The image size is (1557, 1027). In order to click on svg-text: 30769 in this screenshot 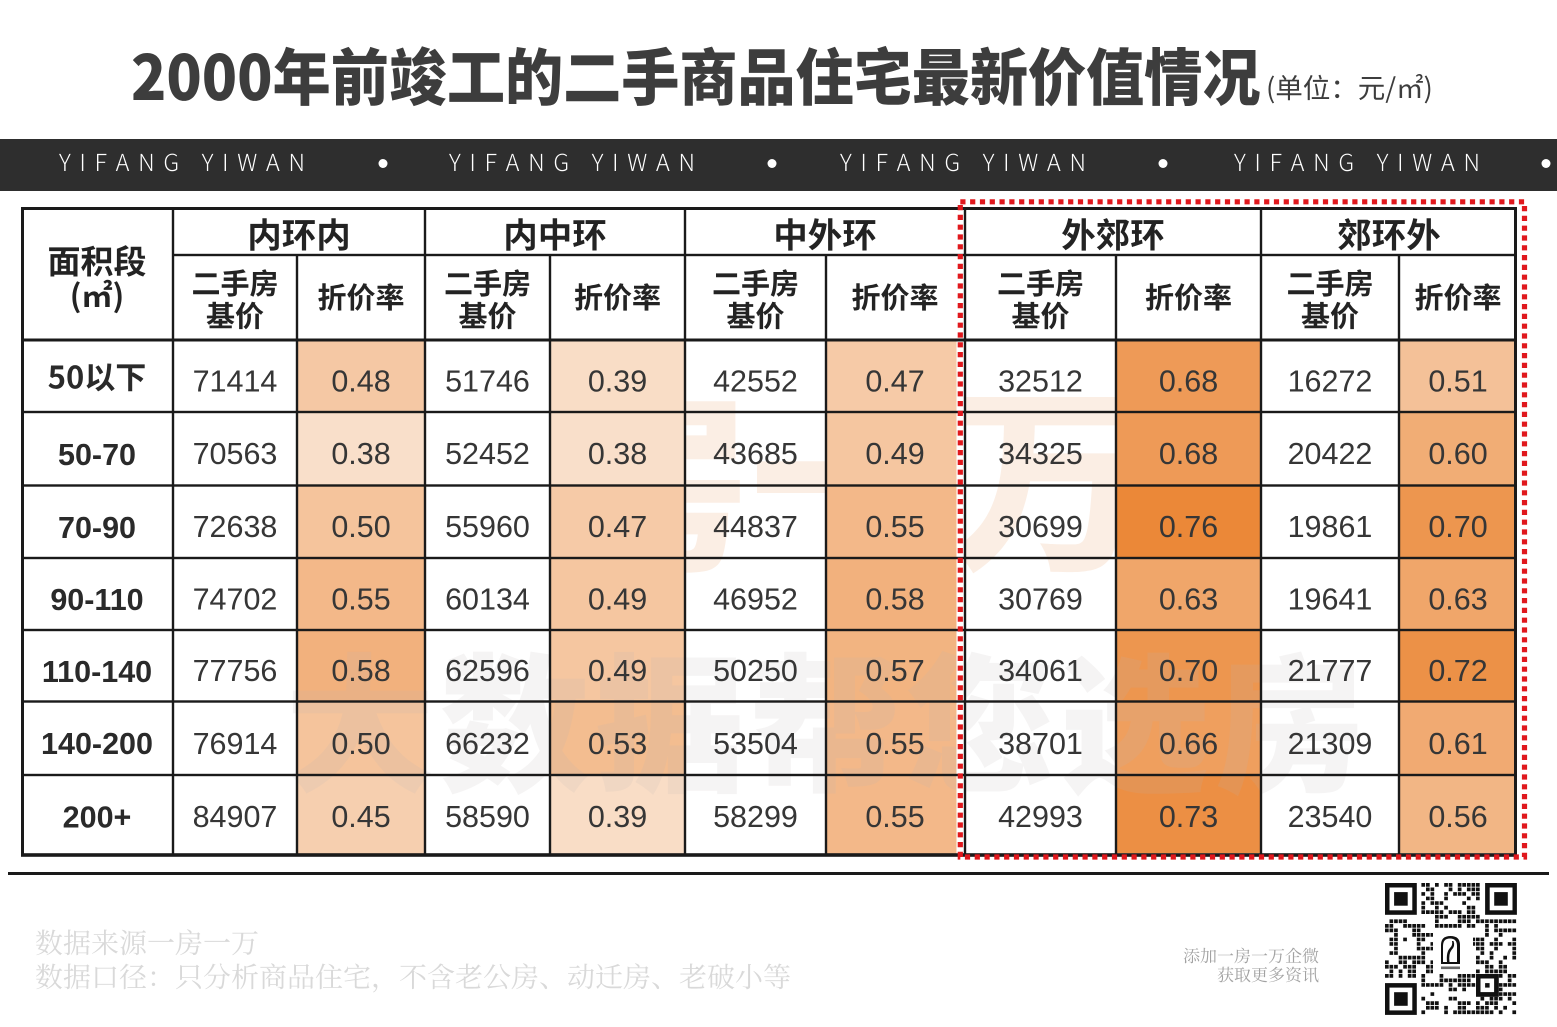, I will do `click(1040, 600)`.